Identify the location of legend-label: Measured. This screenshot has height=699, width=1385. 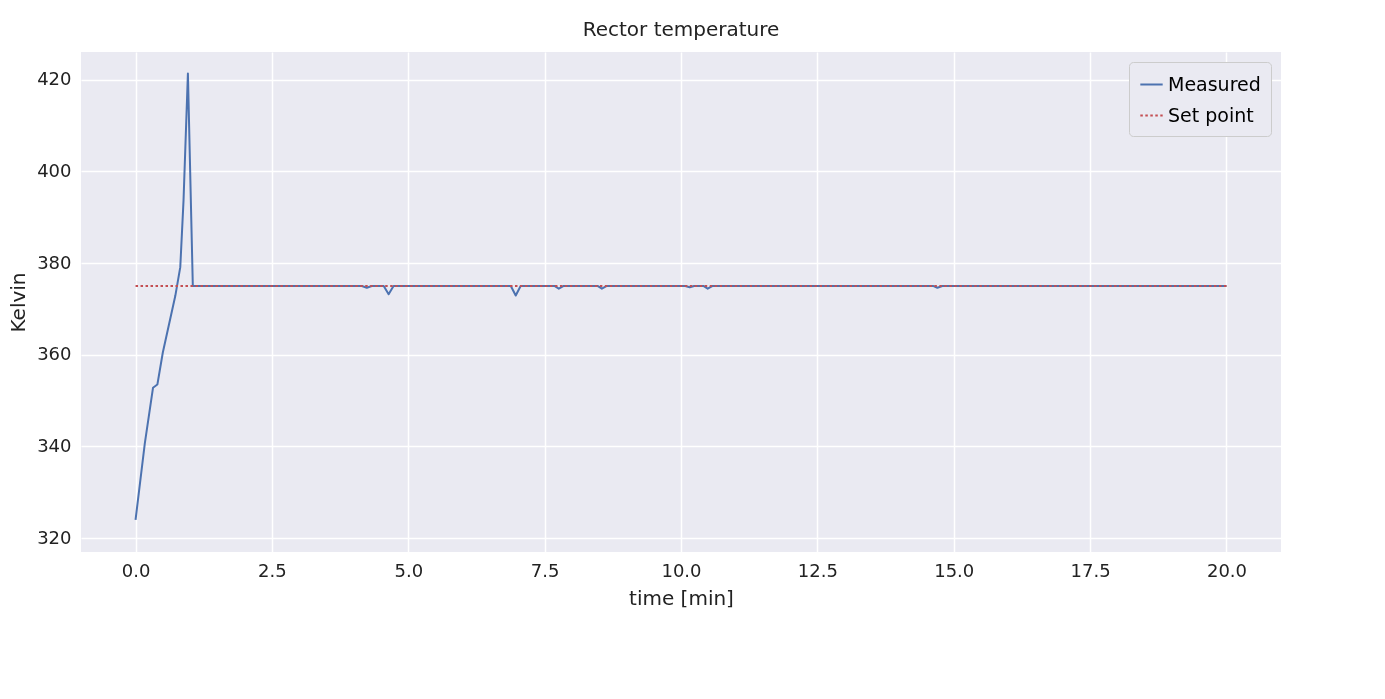
(1214, 83).